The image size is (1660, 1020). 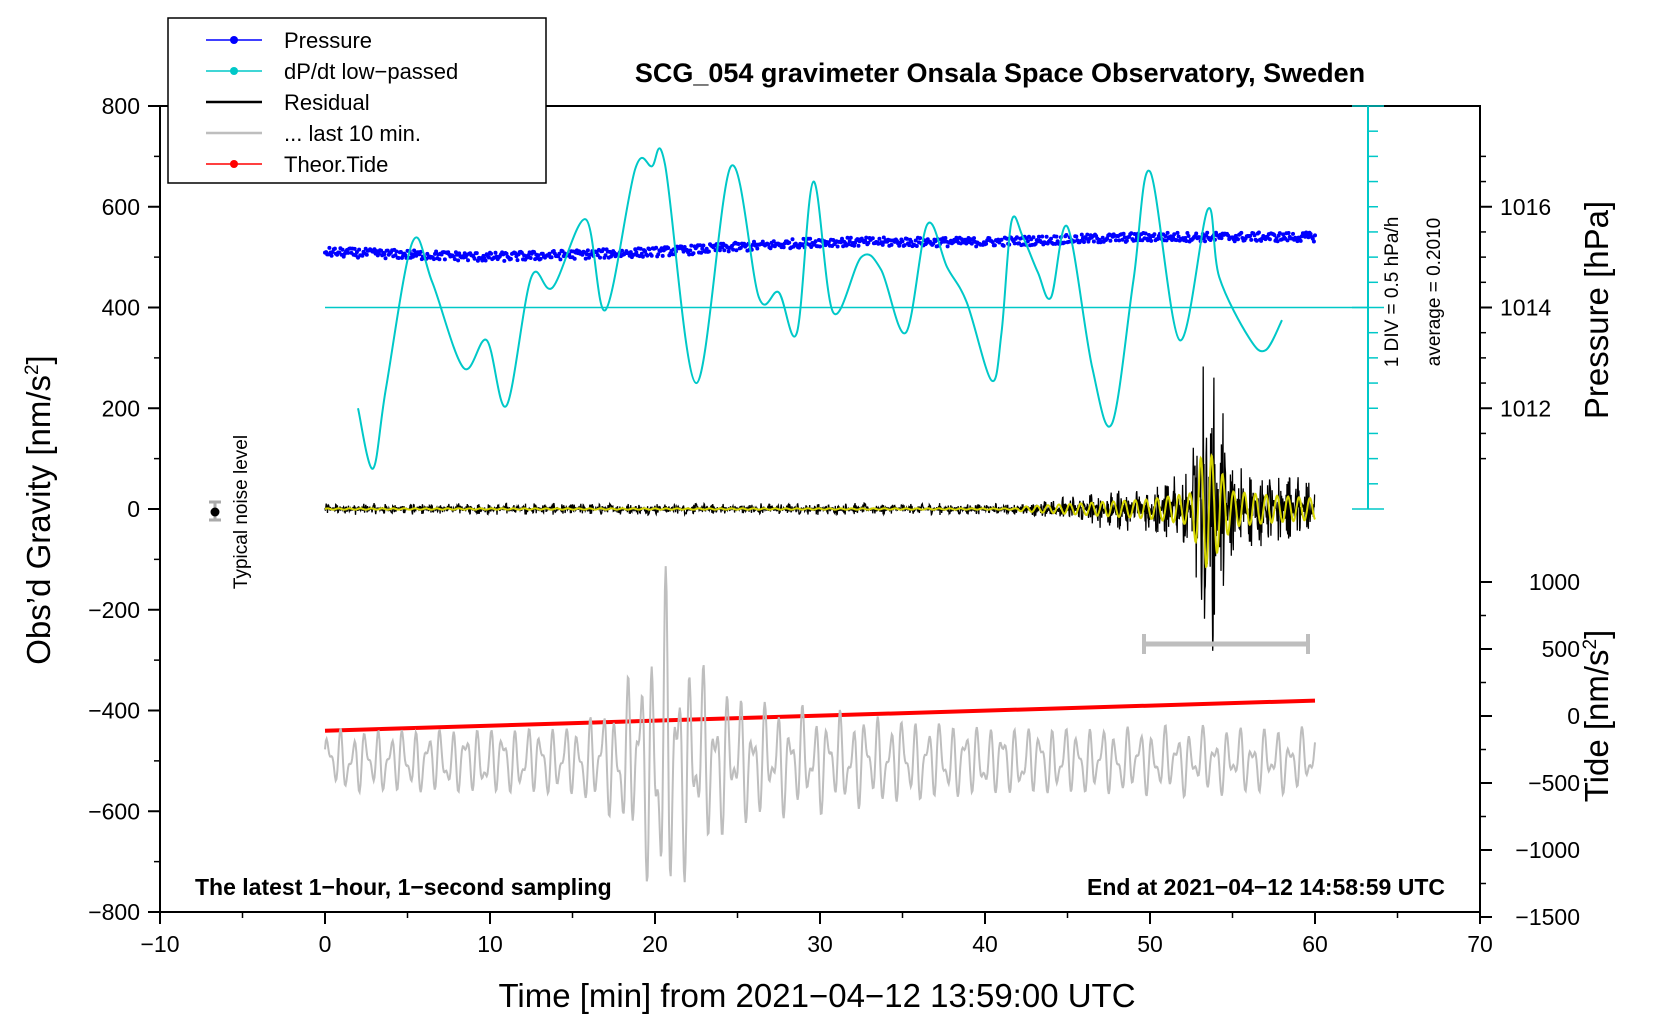 What do you see at coordinates (985, 944) in the screenshot?
I see `x-tick-label: 40` at bounding box center [985, 944].